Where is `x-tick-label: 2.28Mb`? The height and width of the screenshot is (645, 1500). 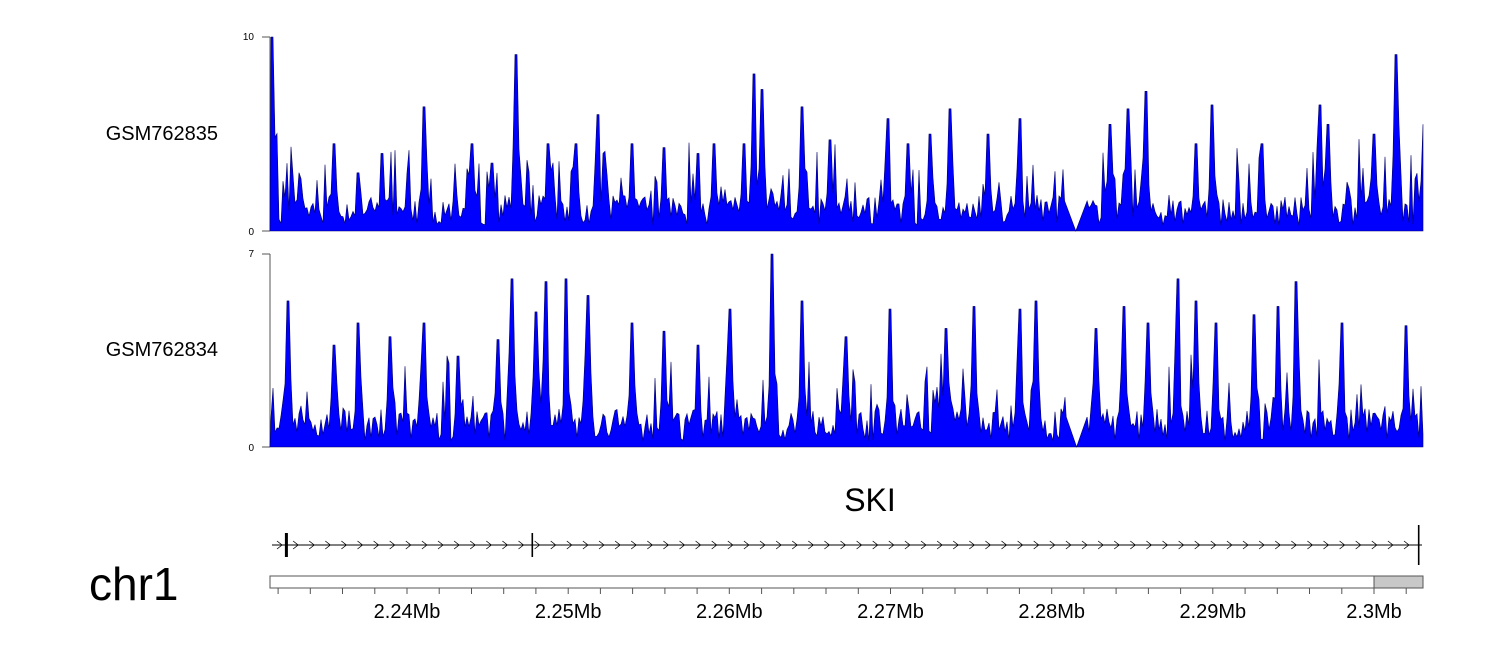 x-tick-label: 2.28Mb is located at coordinates (1051, 612).